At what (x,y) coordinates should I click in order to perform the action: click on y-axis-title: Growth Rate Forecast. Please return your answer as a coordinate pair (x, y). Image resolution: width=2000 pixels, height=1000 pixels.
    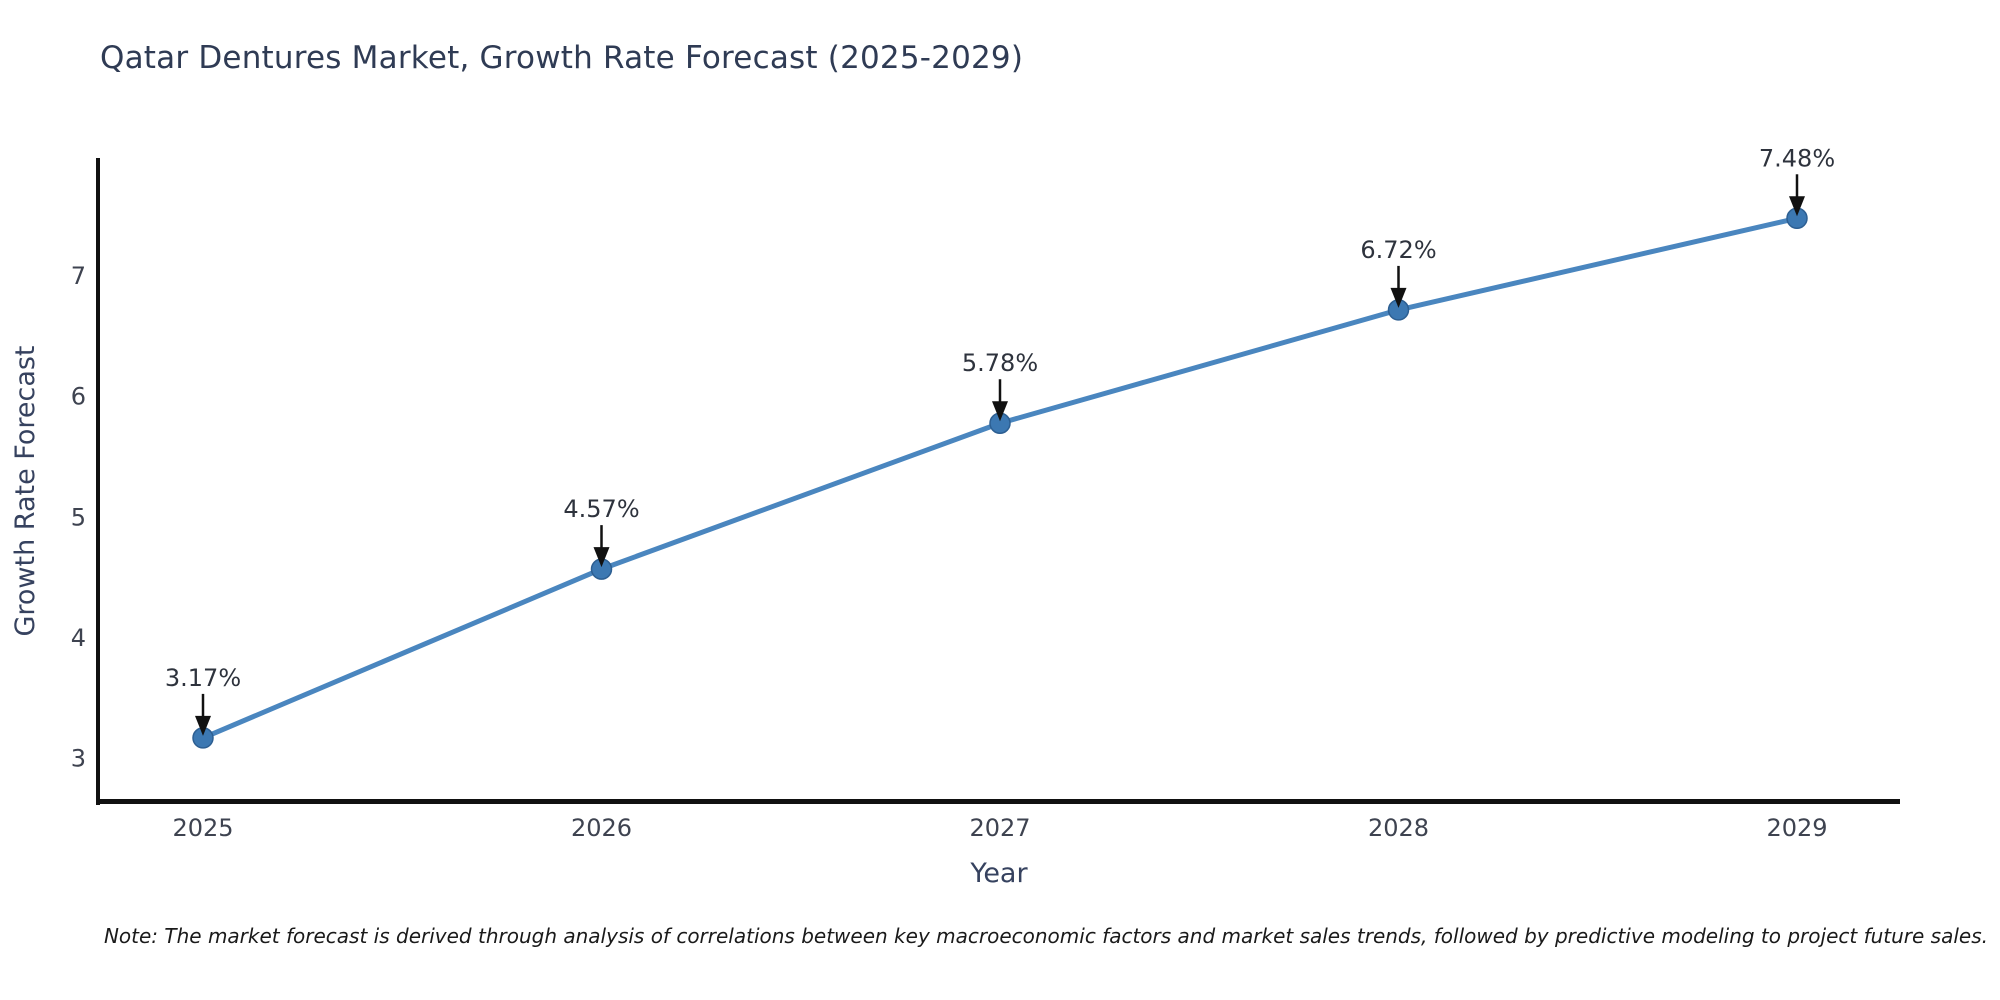
    Looking at the image, I should click on (25, 490).